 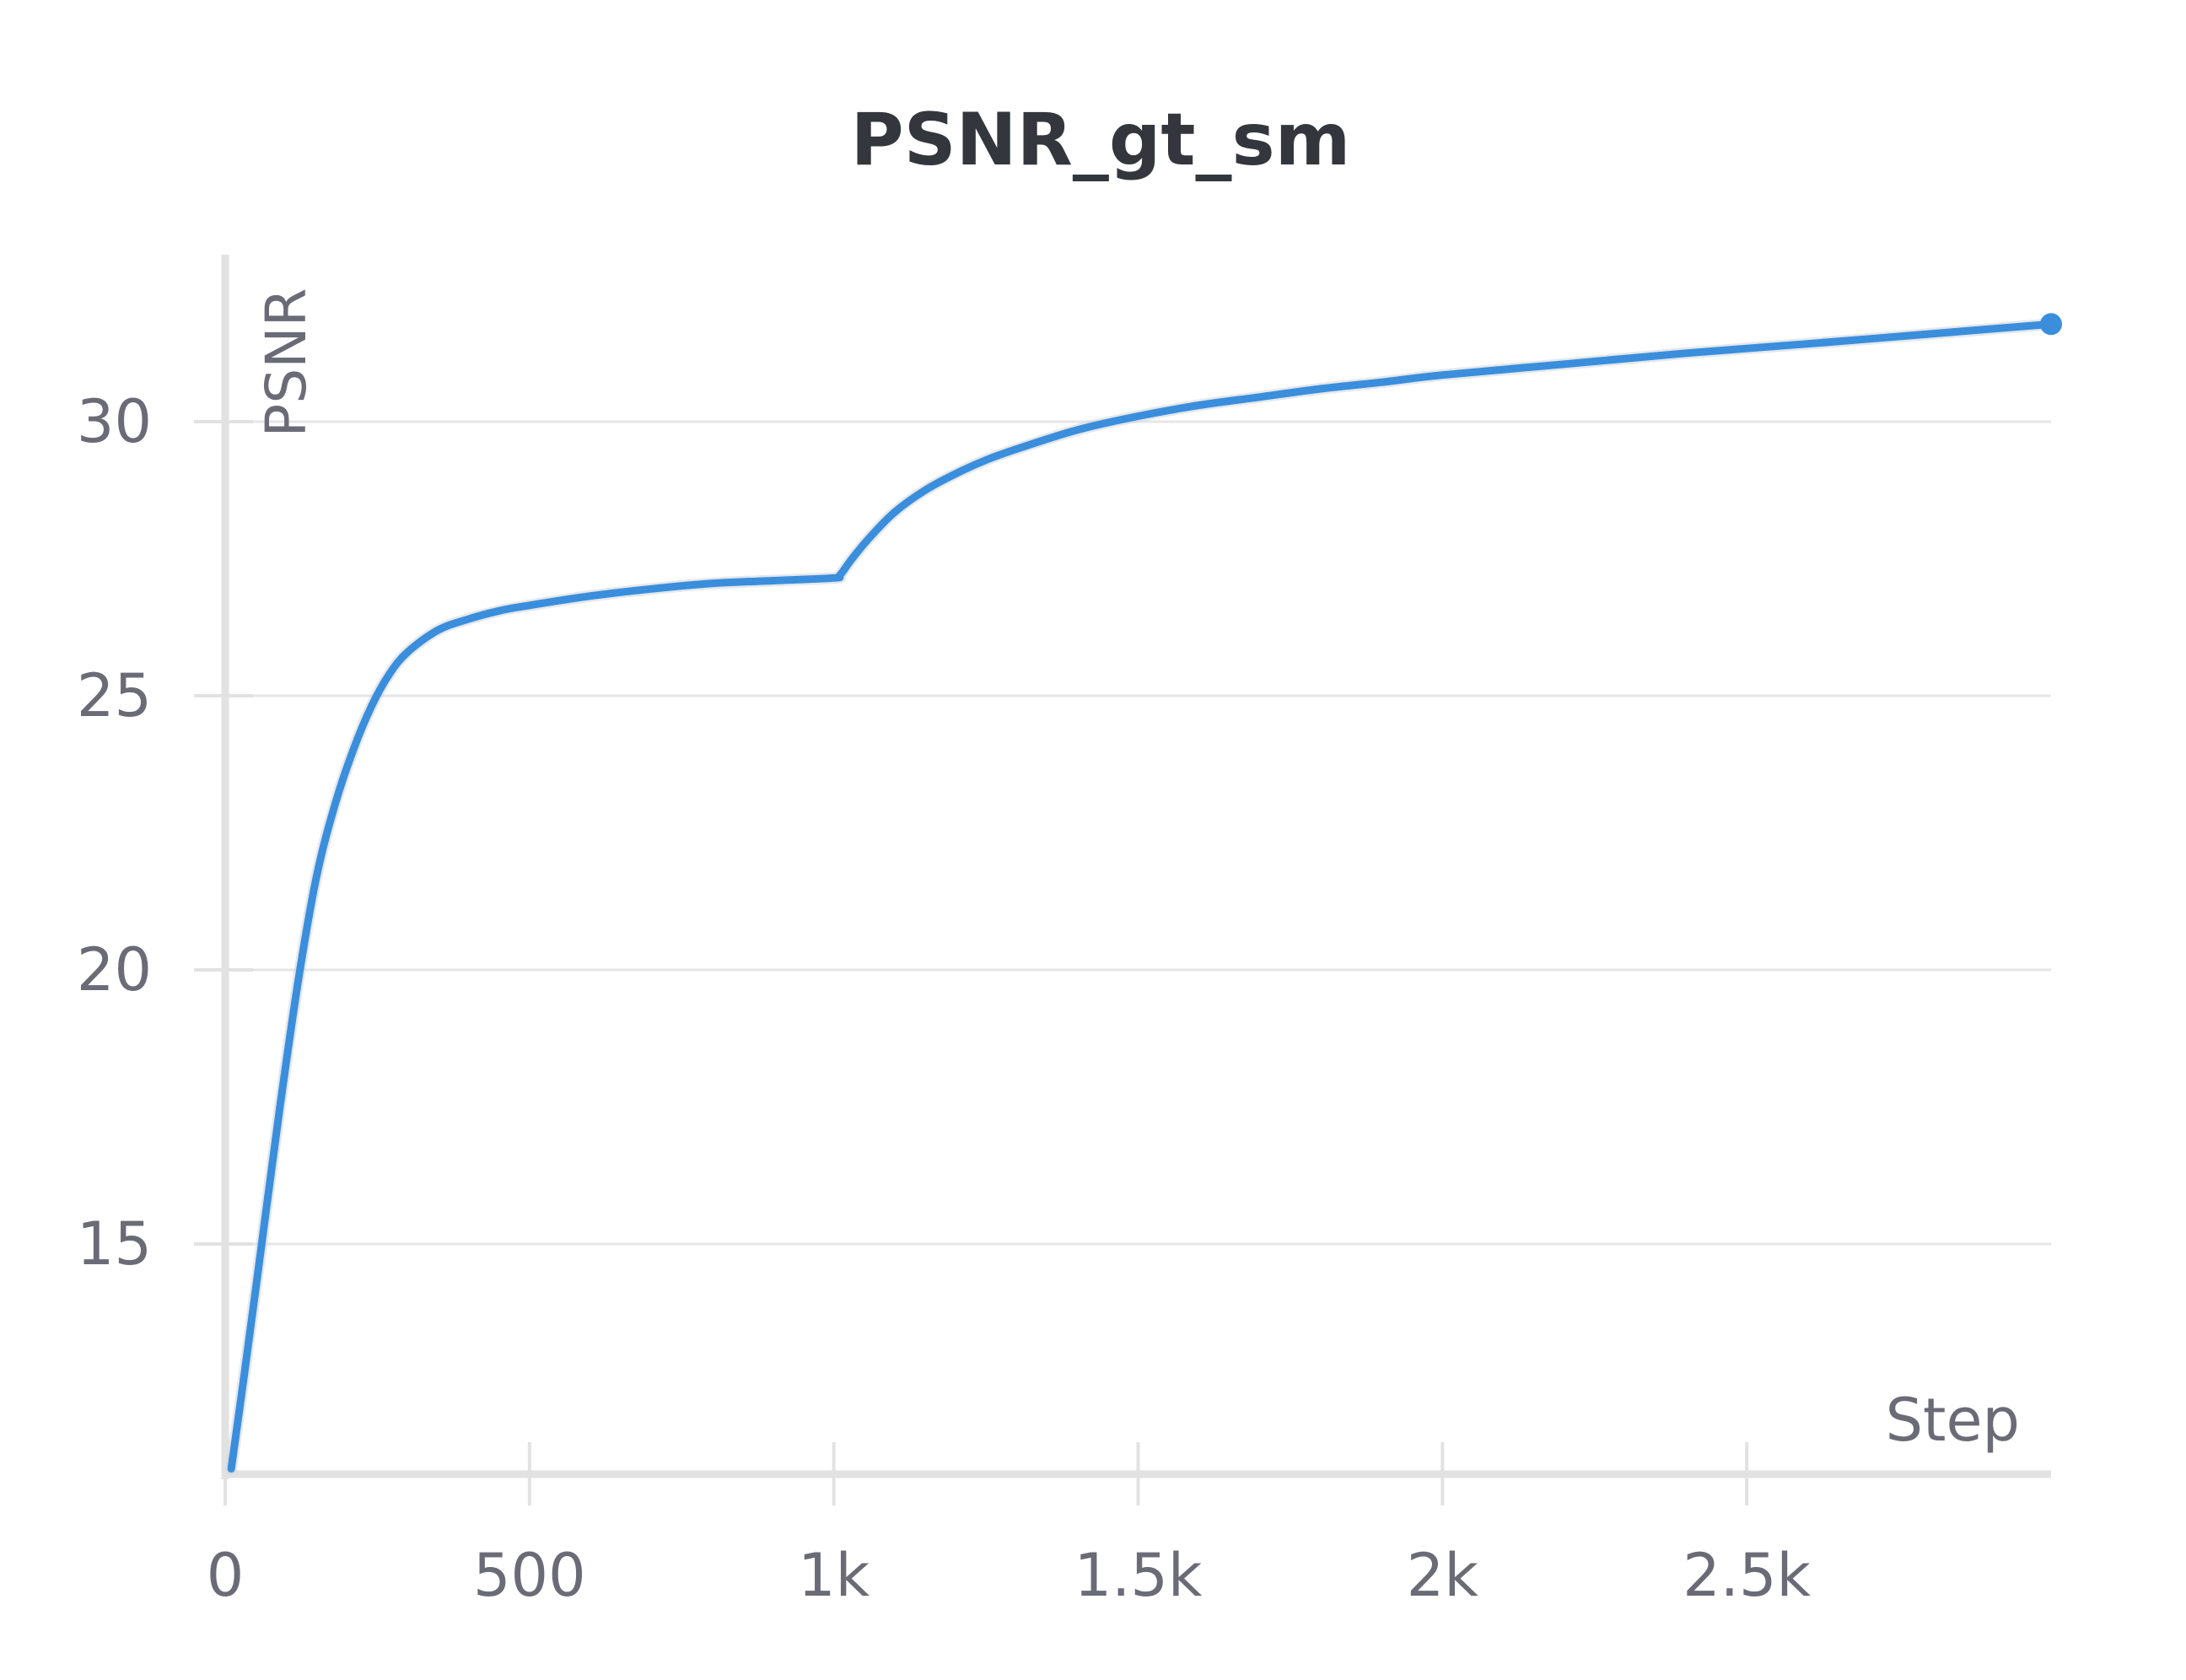 I want to click on x-tick-label: 500, so click(x=529, y=1575).